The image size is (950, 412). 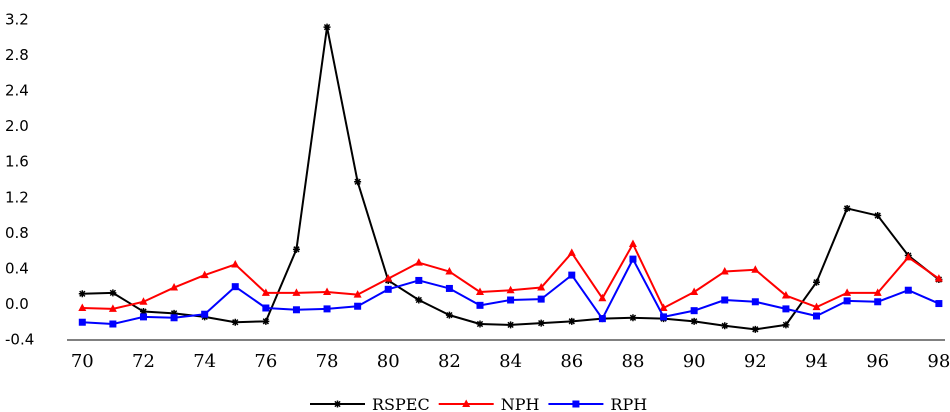 What do you see at coordinates (755, 361) in the screenshot?
I see `x-tick-label: 92` at bounding box center [755, 361].